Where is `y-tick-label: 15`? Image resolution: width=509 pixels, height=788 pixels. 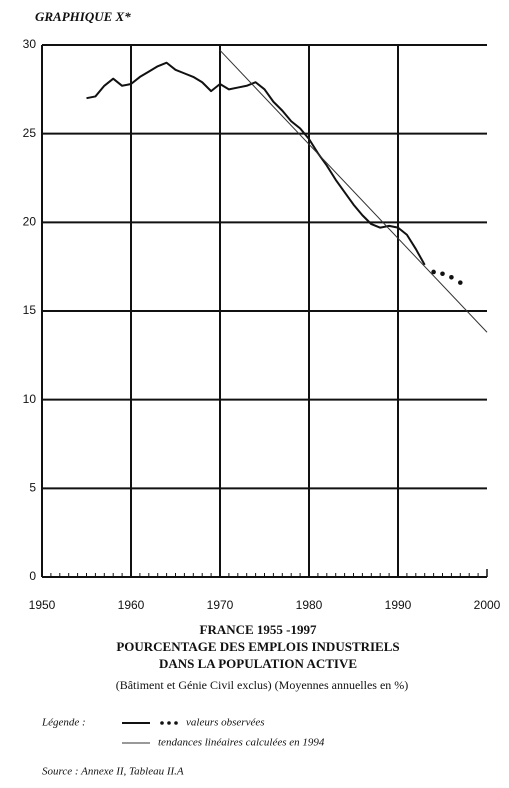 y-tick-label: 15 is located at coordinates (30, 310).